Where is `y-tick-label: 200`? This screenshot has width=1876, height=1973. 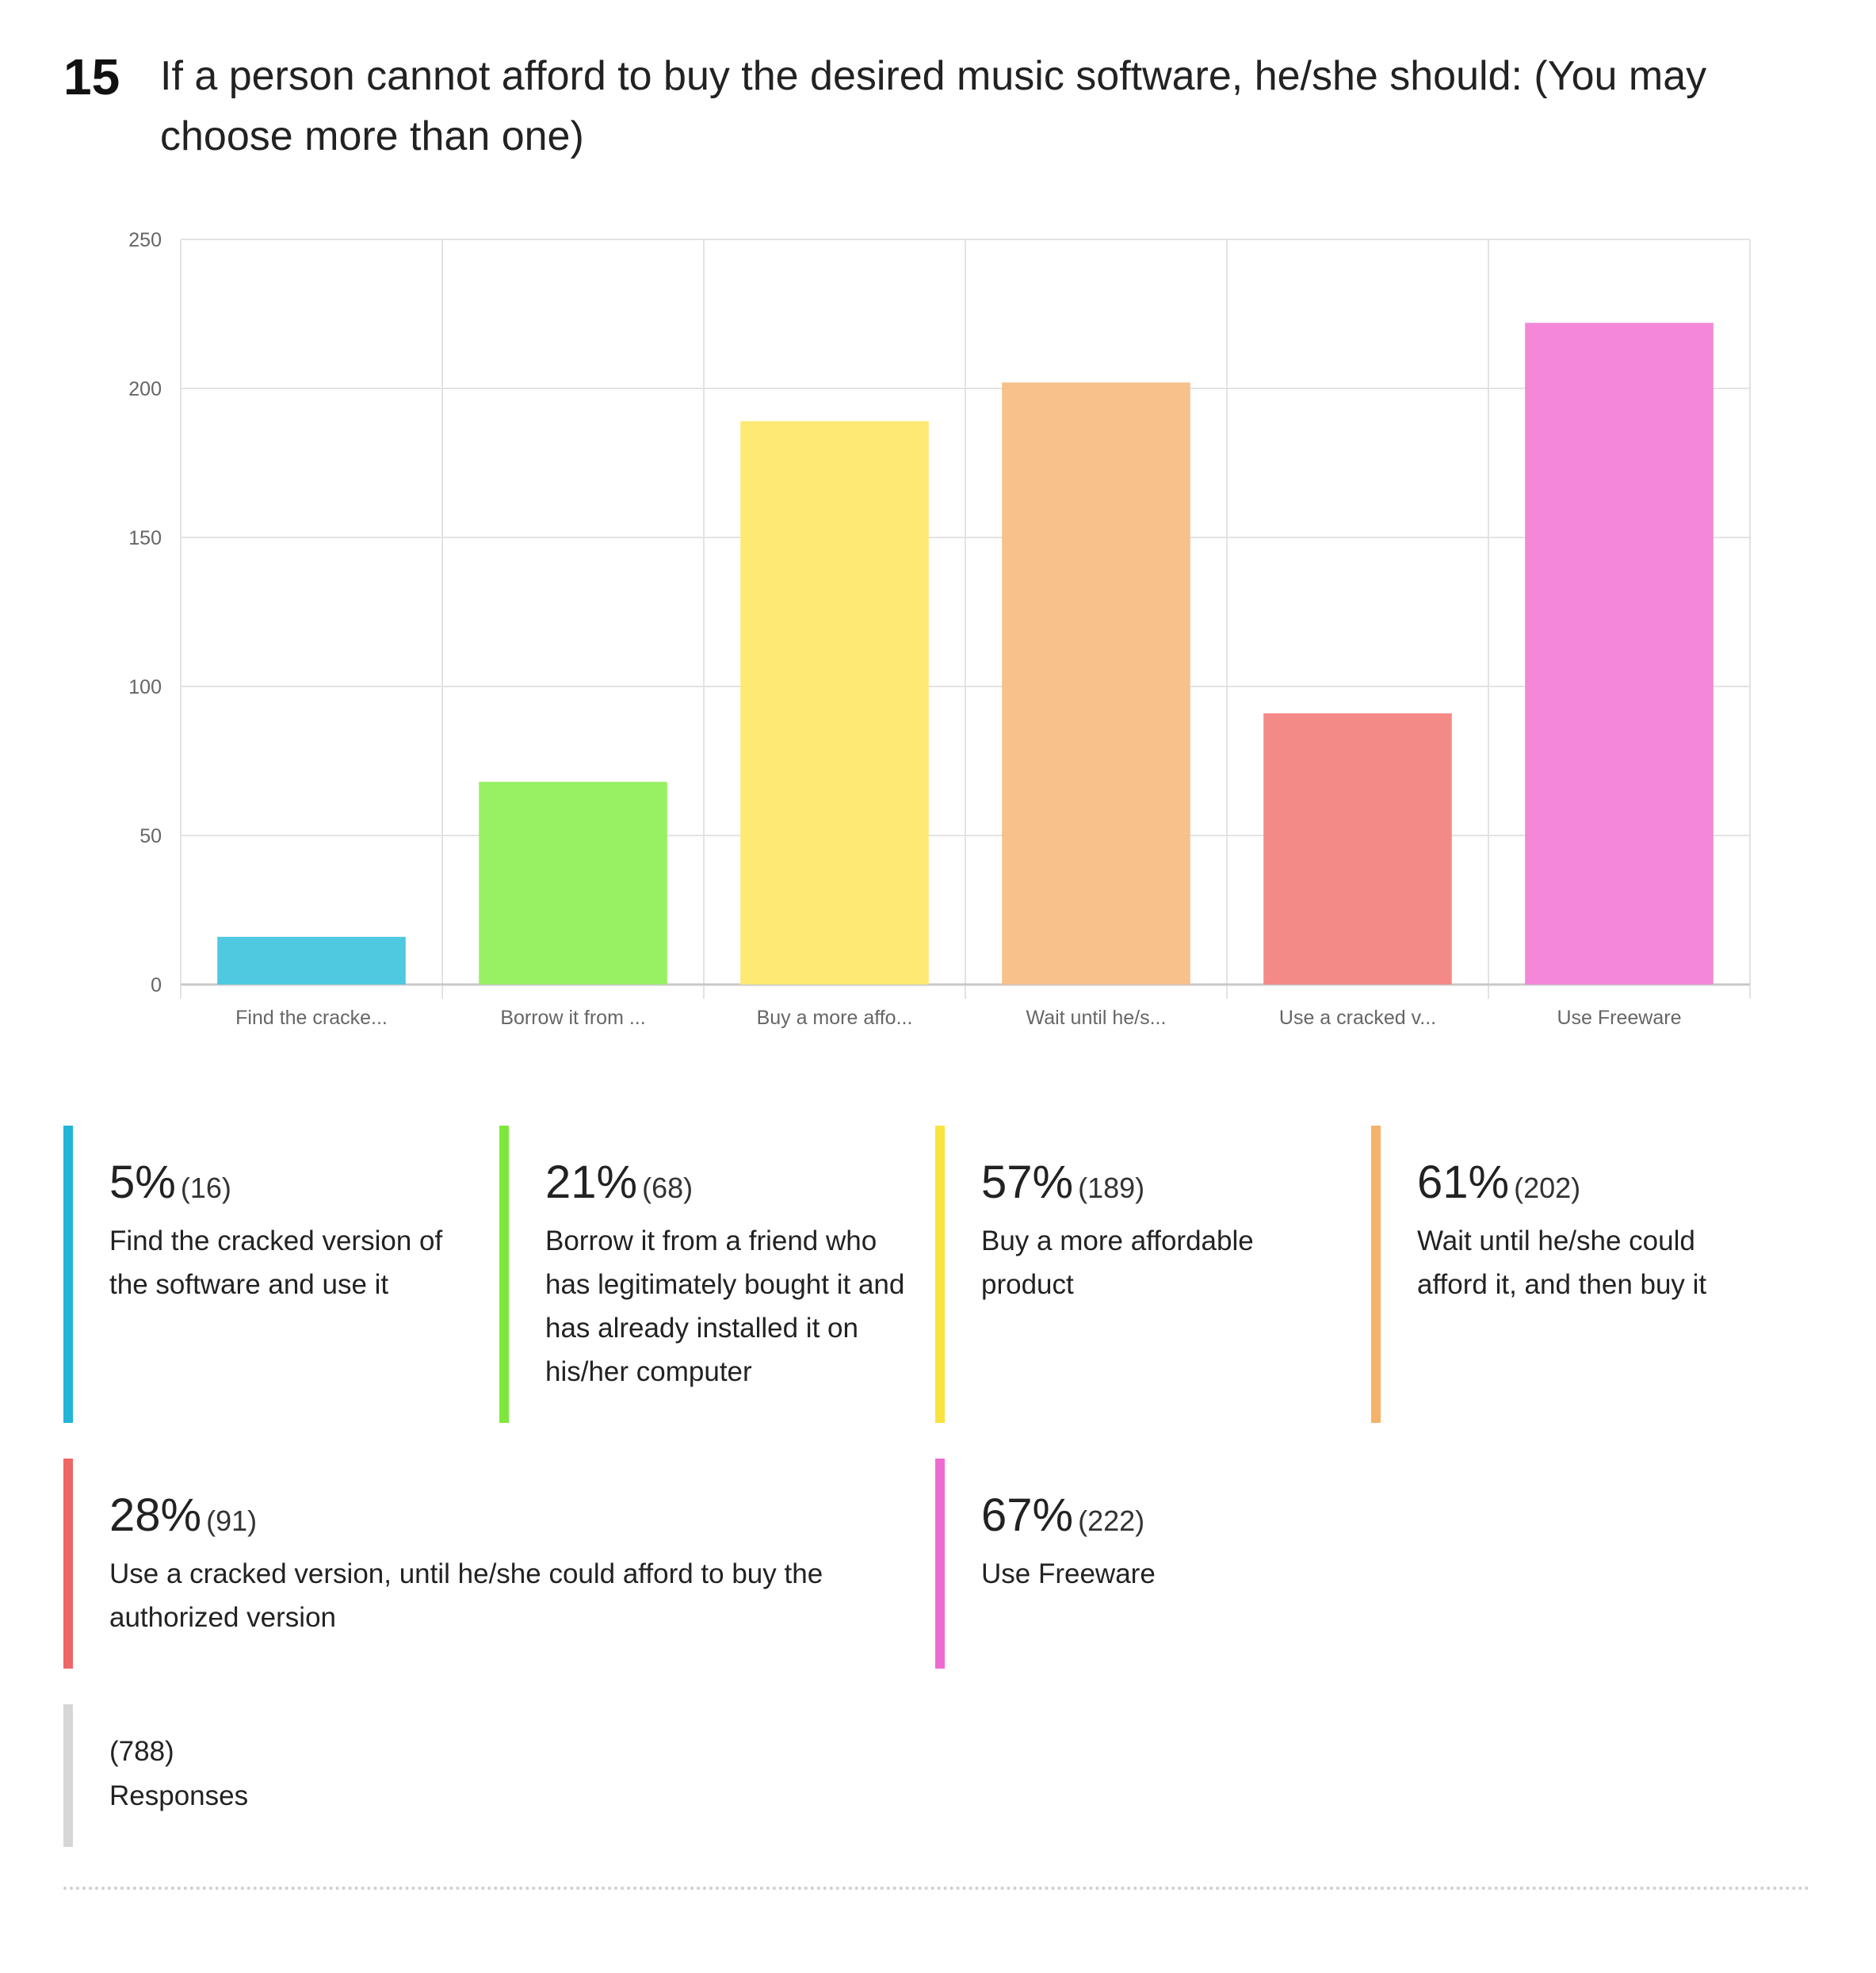
y-tick-label: 200 is located at coordinates (145, 389).